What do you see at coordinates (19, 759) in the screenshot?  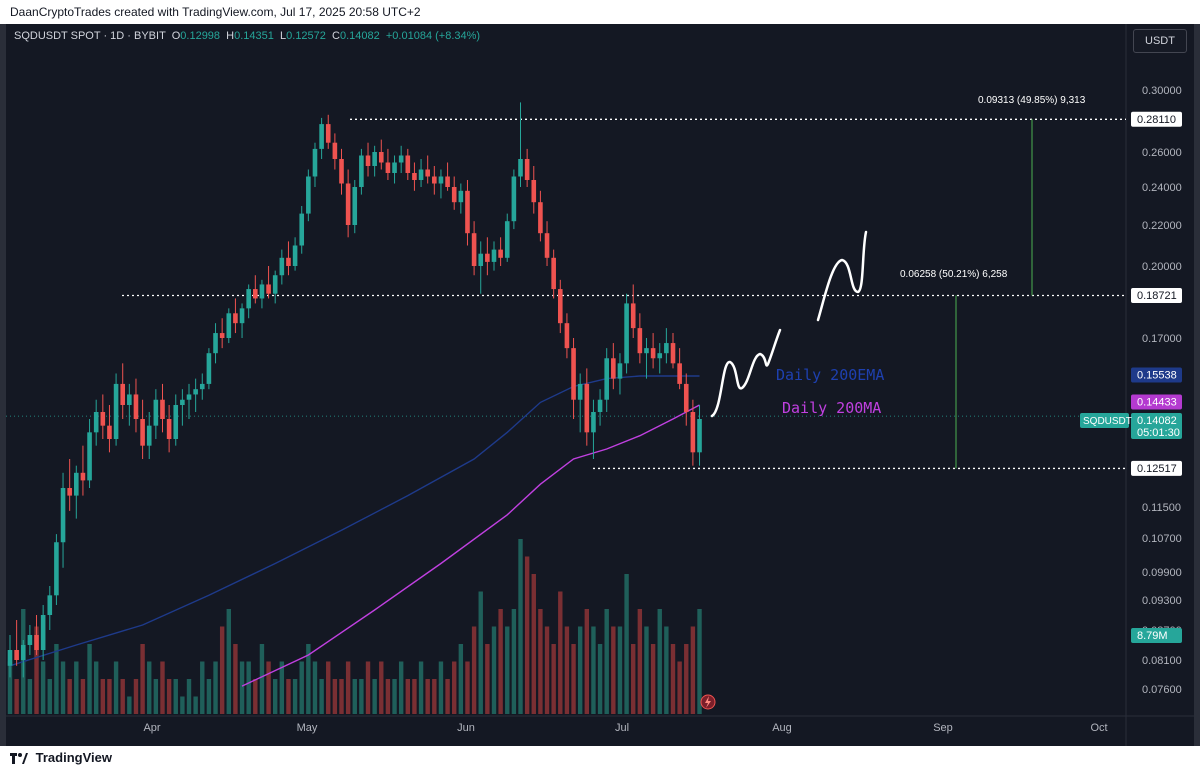 I see `tradingview-logo-icon` at bounding box center [19, 759].